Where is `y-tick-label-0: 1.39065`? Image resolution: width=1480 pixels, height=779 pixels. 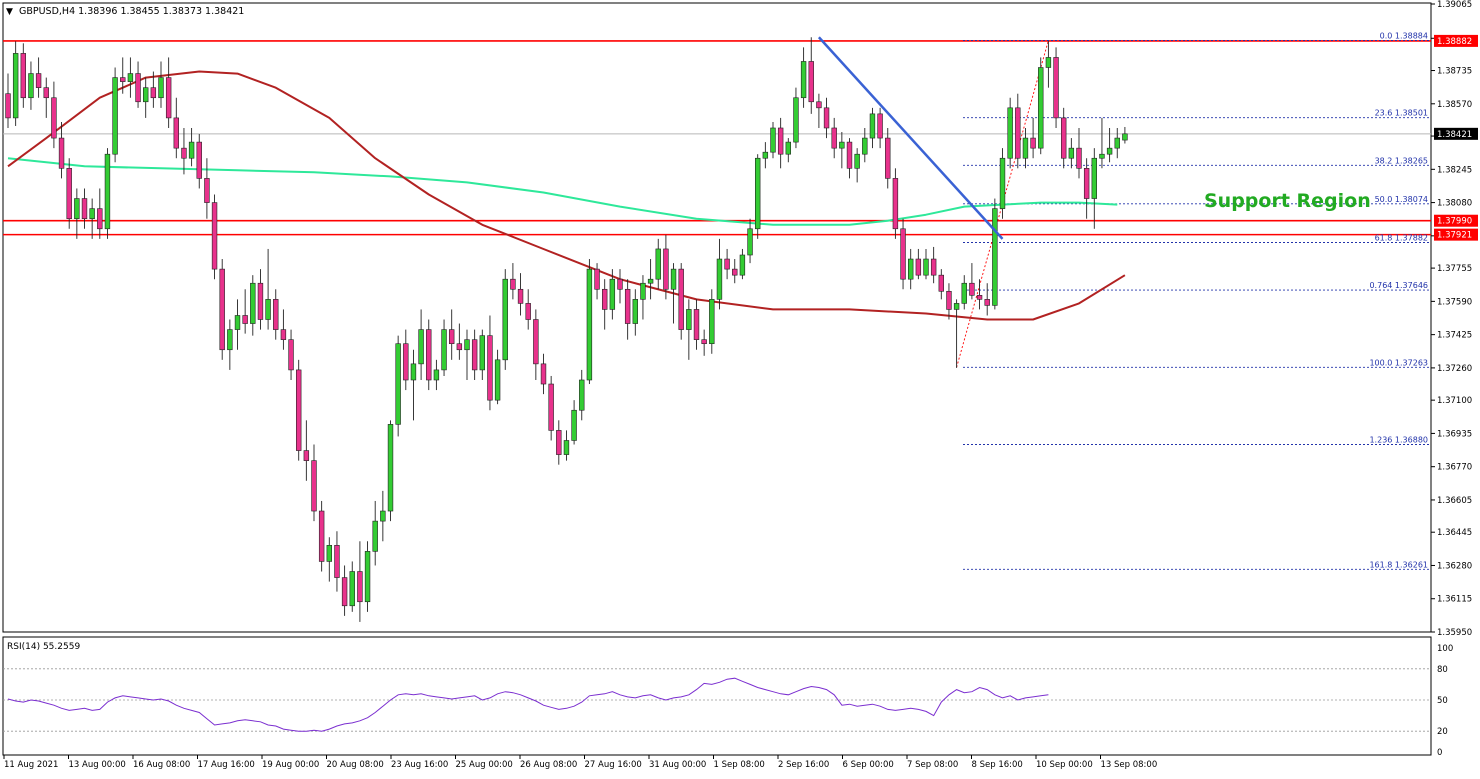 y-tick-label-0: 1.39065 is located at coordinates (1454, 5).